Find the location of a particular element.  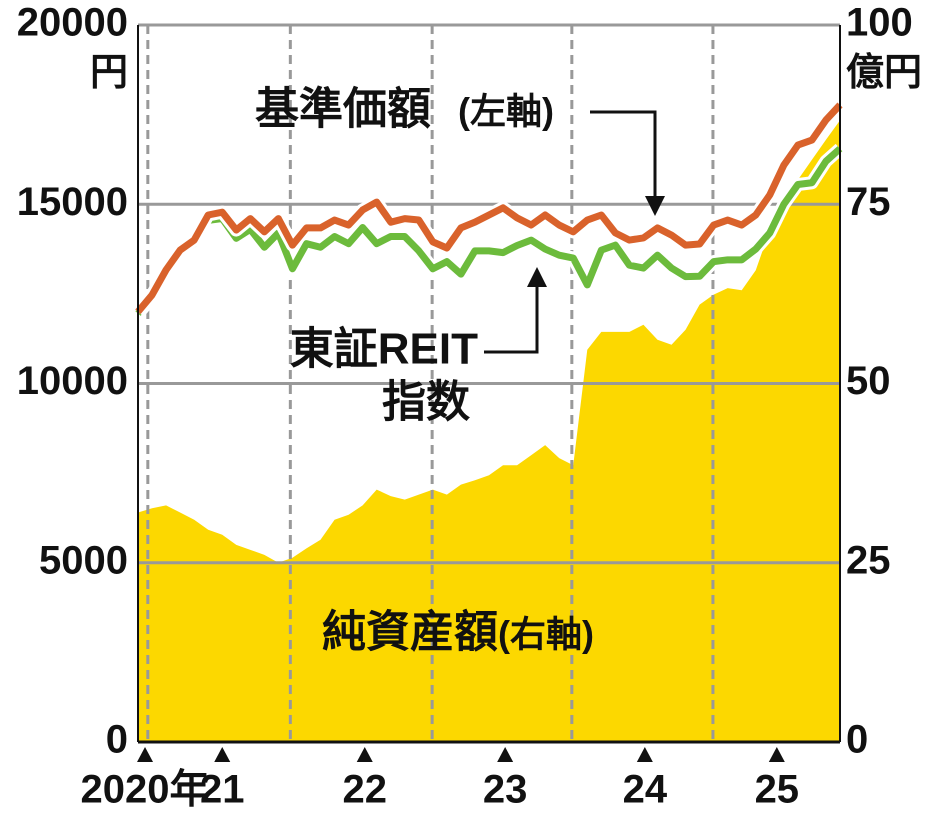

y2-unit: 億円 is located at coordinates (884, 73).